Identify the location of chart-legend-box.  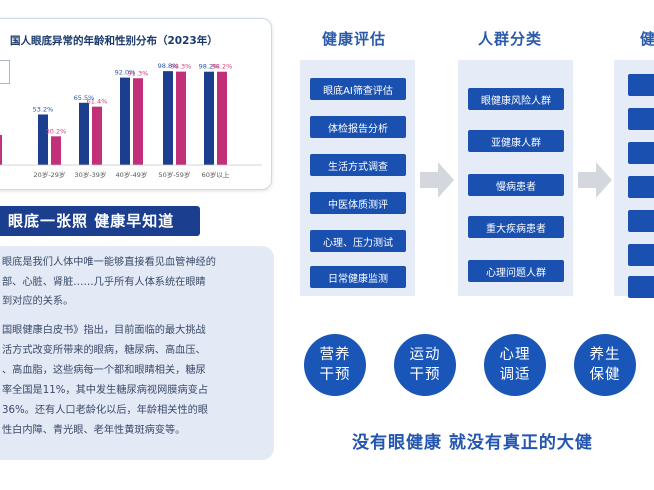
(5, 72).